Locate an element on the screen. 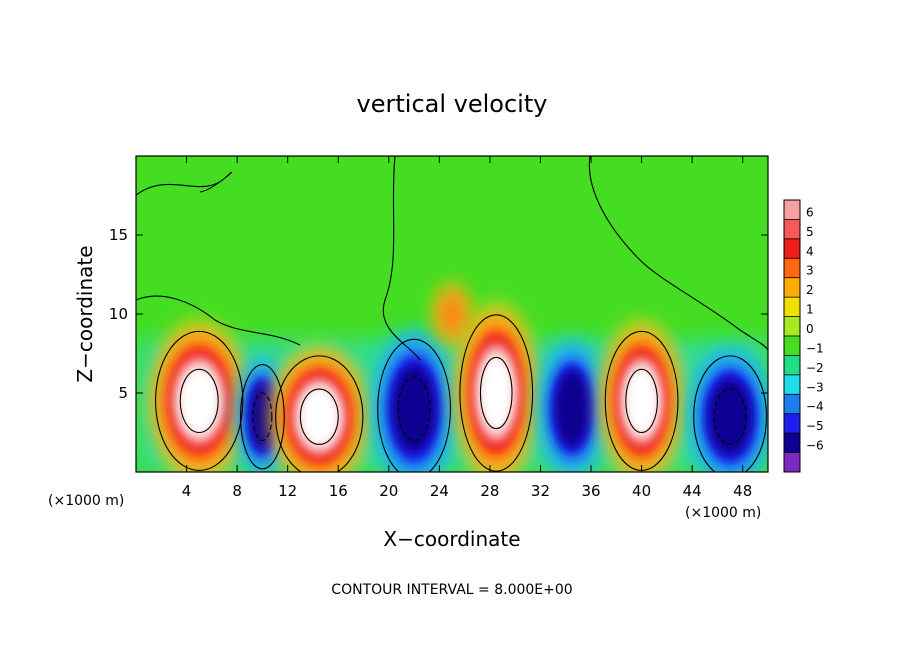 The width and height of the screenshot is (904, 654). colorbar-tick-label: −6 is located at coordinates (815, 446).